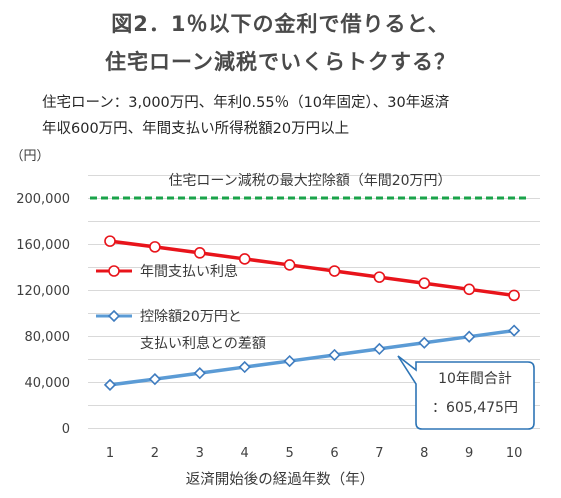 The width and height of the screenshot is (561, 498). What do you see at coordinates (469, 453) in the screenshot?
I see `x-tick-label: 9` at bounding box center [469, 453].